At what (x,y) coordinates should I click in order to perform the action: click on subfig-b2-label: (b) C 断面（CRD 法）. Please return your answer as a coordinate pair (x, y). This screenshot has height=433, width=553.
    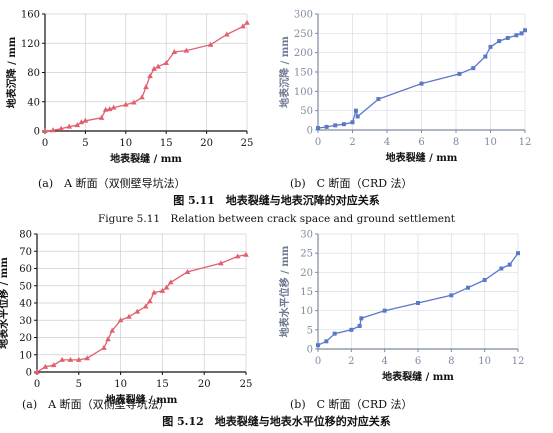
    Looking at the image, I should click on (351, 404).